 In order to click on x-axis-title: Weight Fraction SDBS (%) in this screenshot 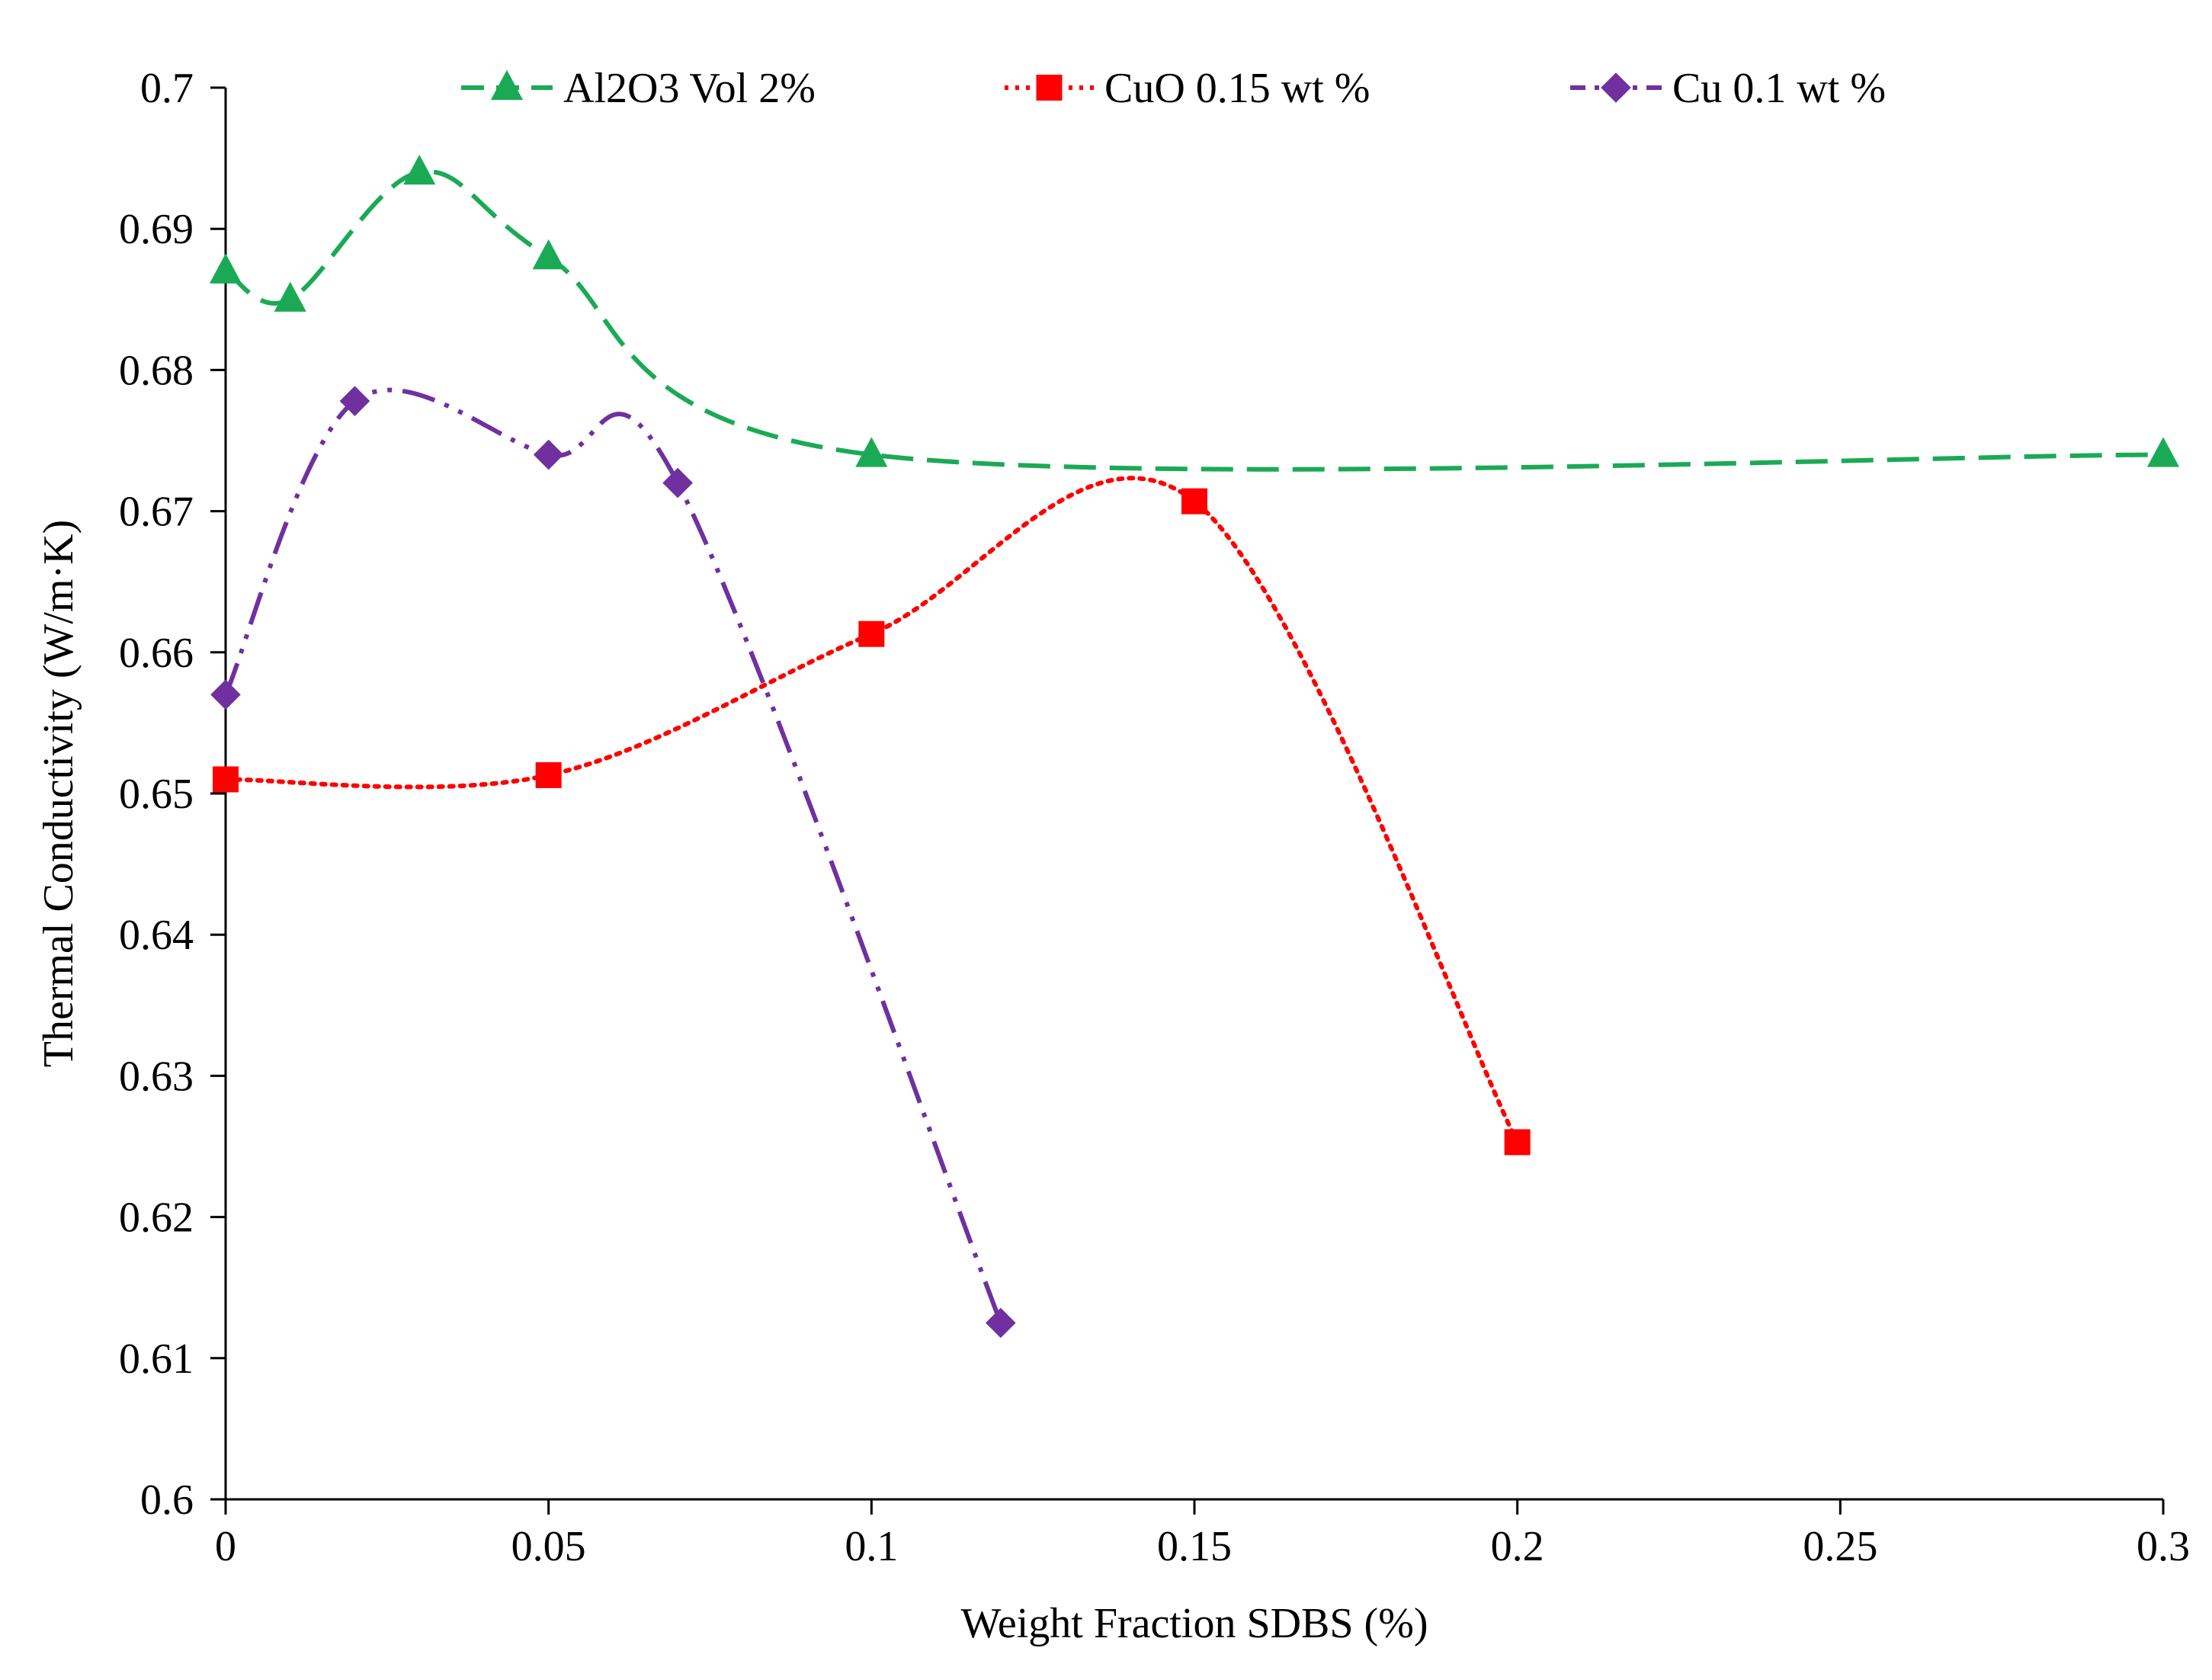, I will do `click(1194, 1623)`.